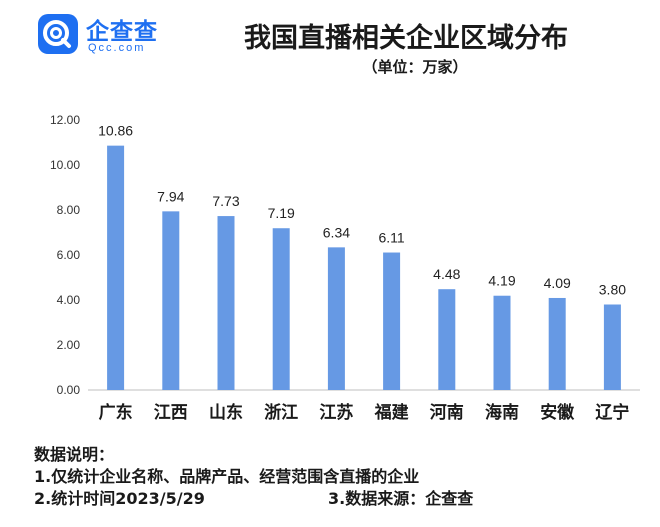 The image size is (660, 527). Describe the element at coordinates (612, 412) in the screenshot. I see `x-tick-label: 辽宁` at that location.